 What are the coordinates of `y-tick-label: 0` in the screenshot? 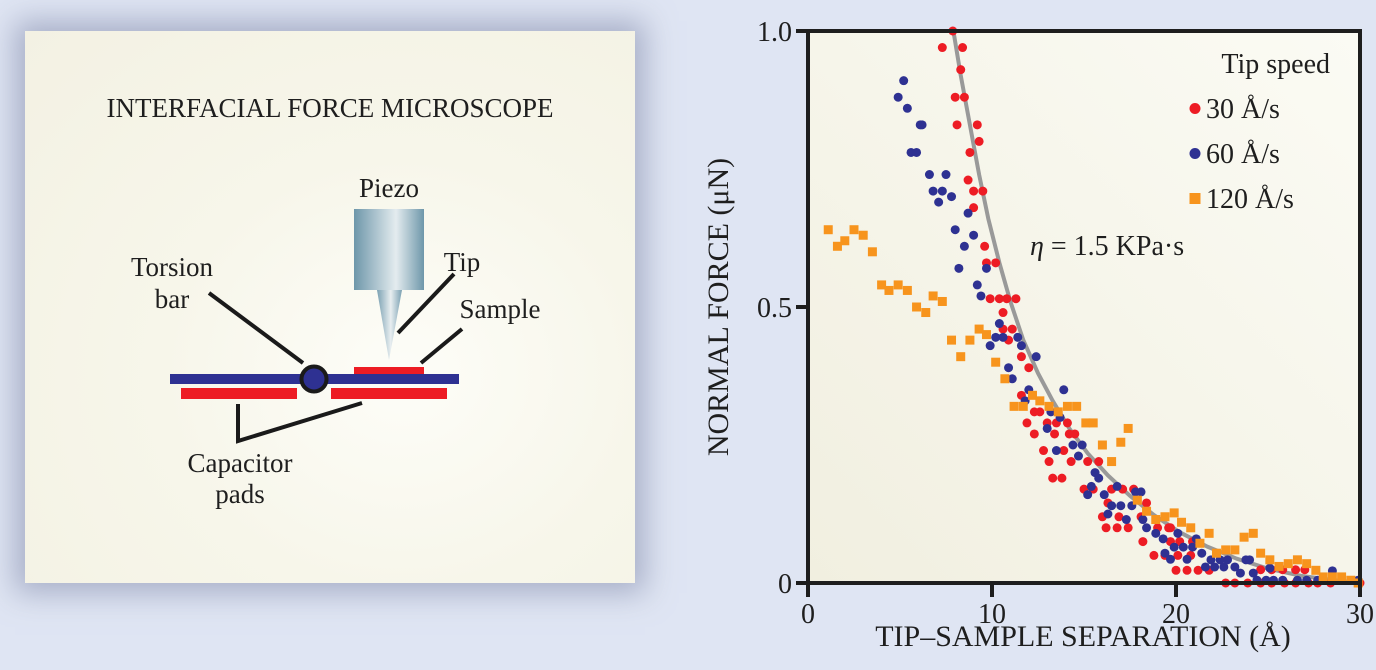 It's located at (785, 584).